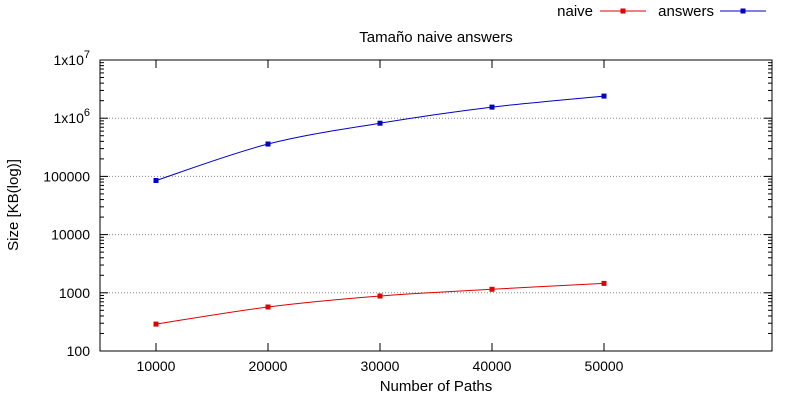 This screenshot has width=800, height=400. What do you see at coordinates (72, 58) in the screenshot?
I see `y-tick-label: 1x10⁷` at bounding box center [72, 58].